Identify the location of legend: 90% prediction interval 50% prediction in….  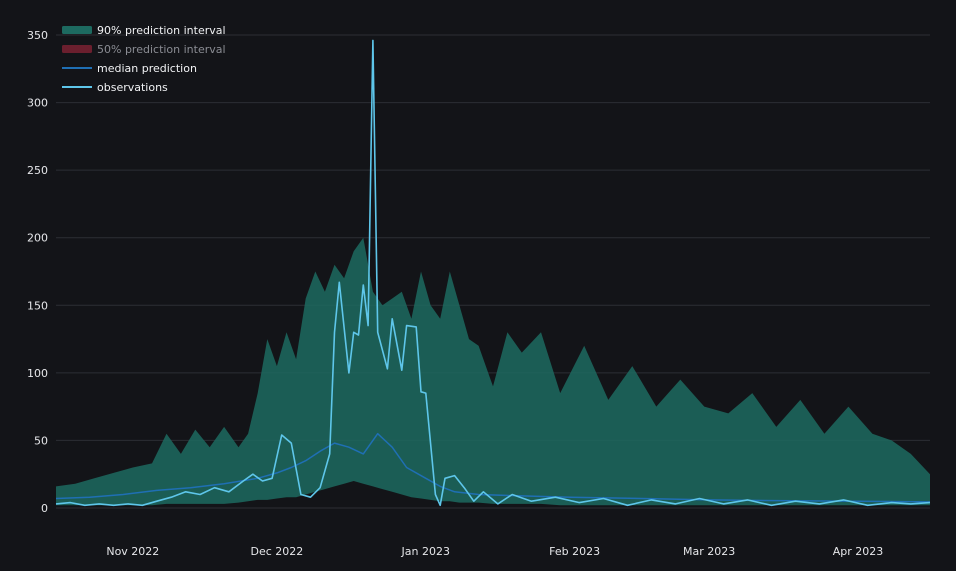
(144, 59).